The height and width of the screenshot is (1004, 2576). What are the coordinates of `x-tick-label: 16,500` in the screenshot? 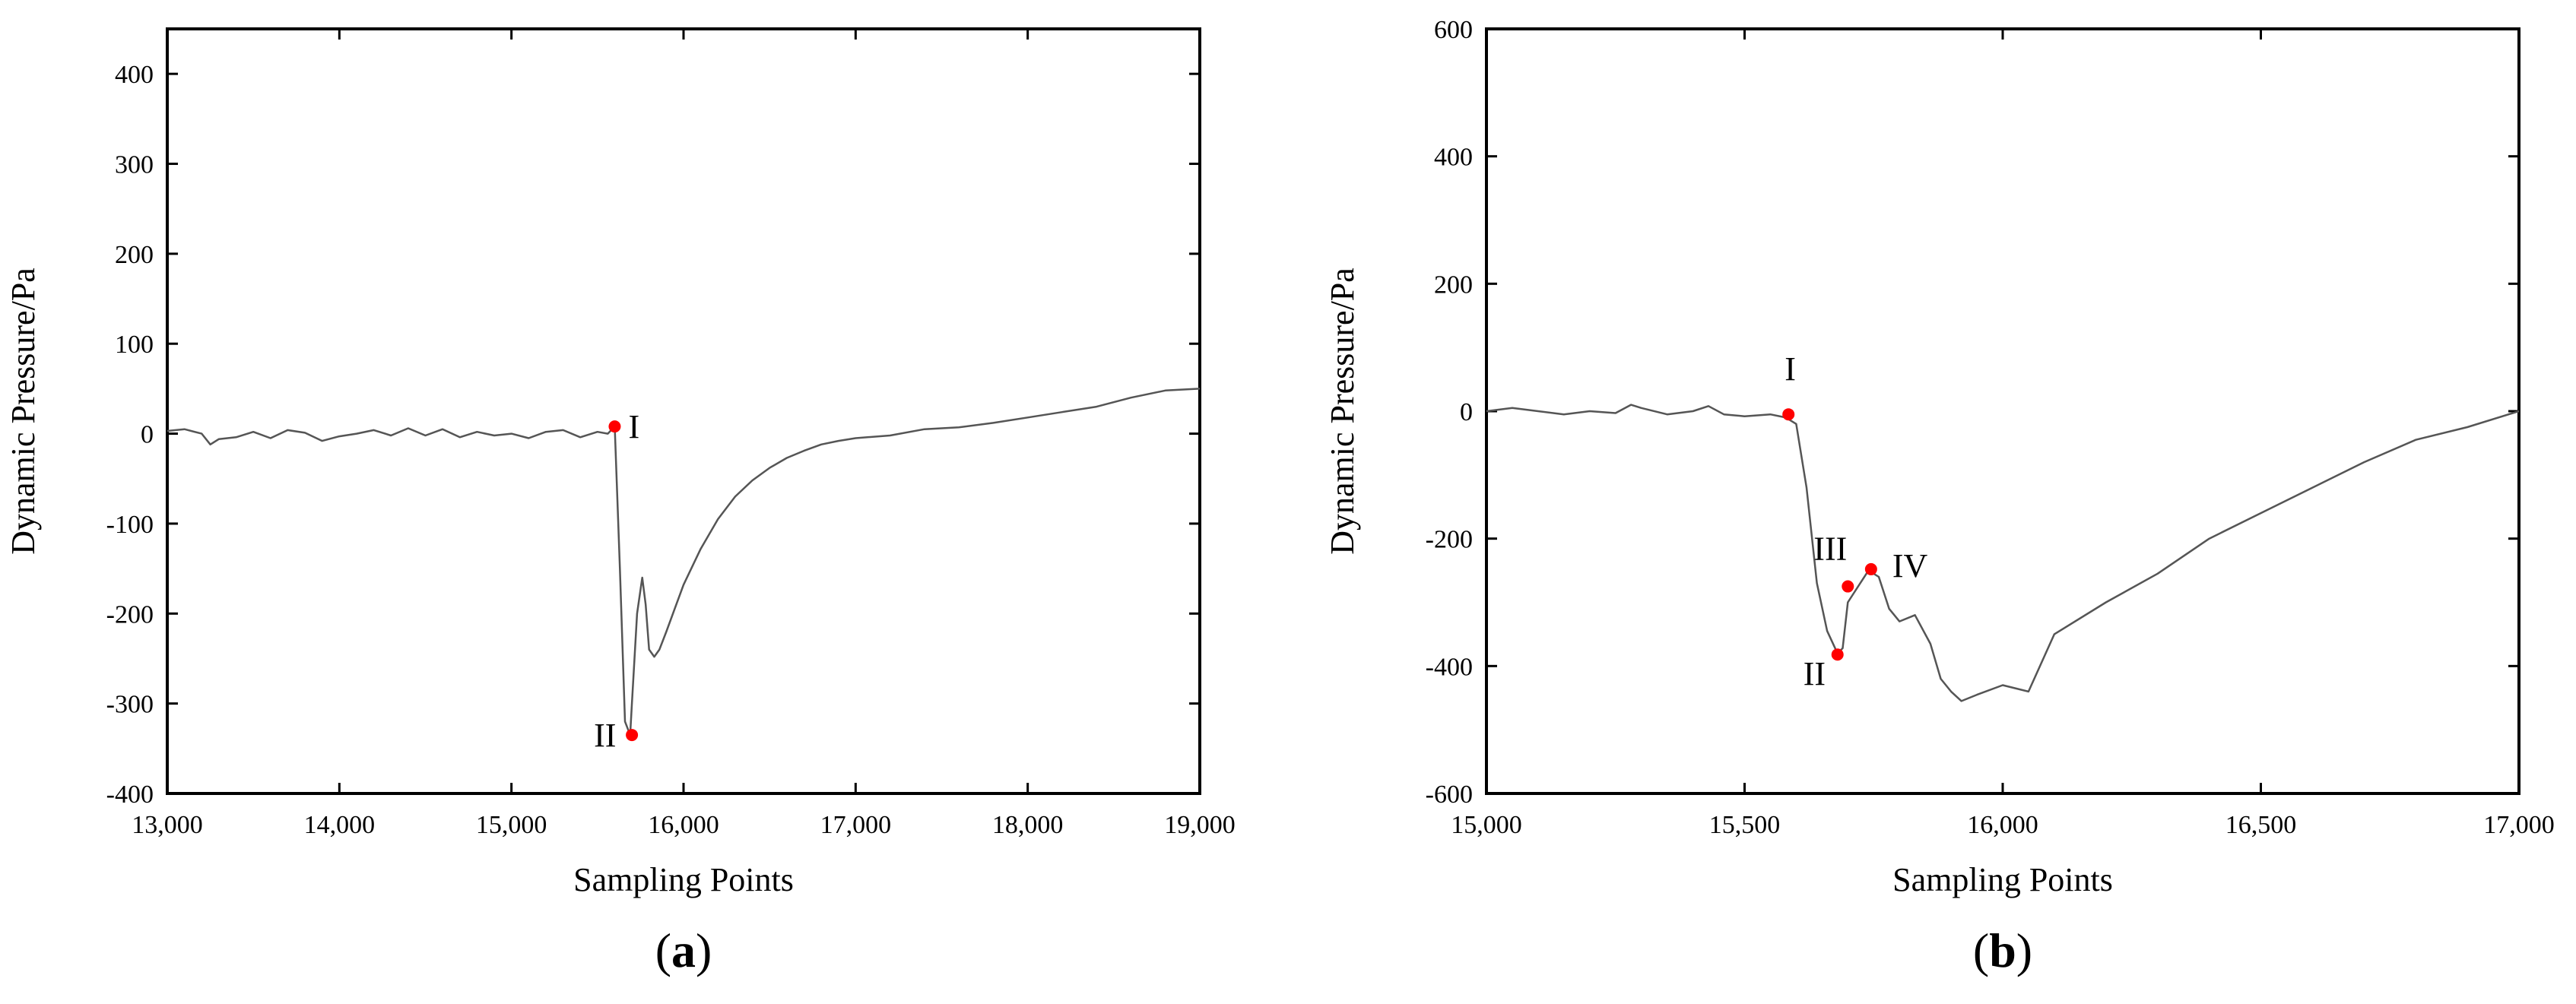 It's located at (2261, 825).